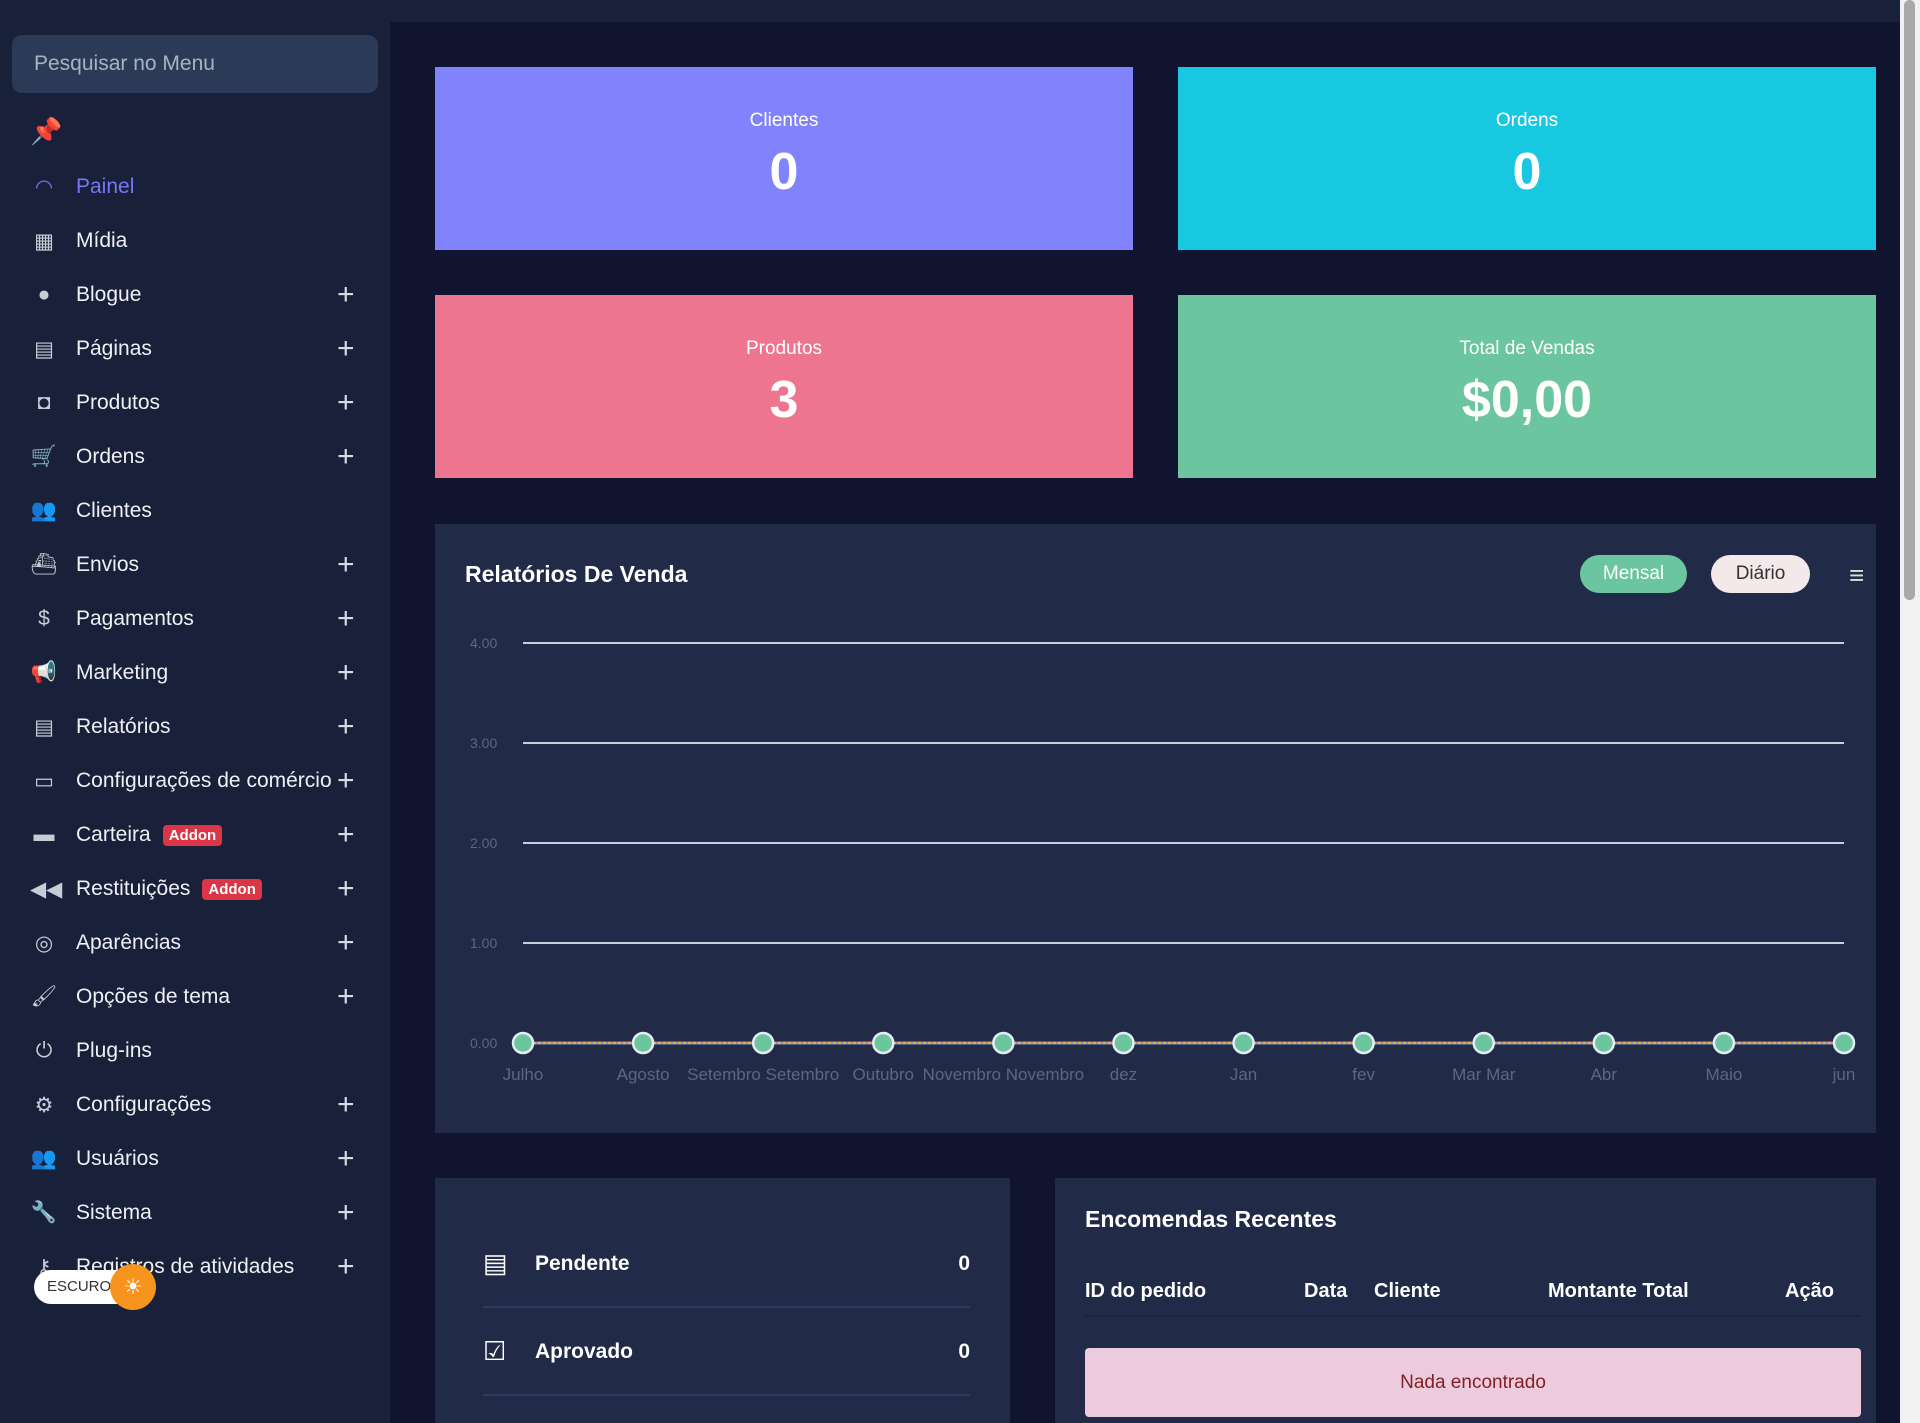 The width and height of the screenshot is (1920, 1423). Describe the element at coordinates (44, 510) in the screenshot. I see `users-icon: 👥` at that location.